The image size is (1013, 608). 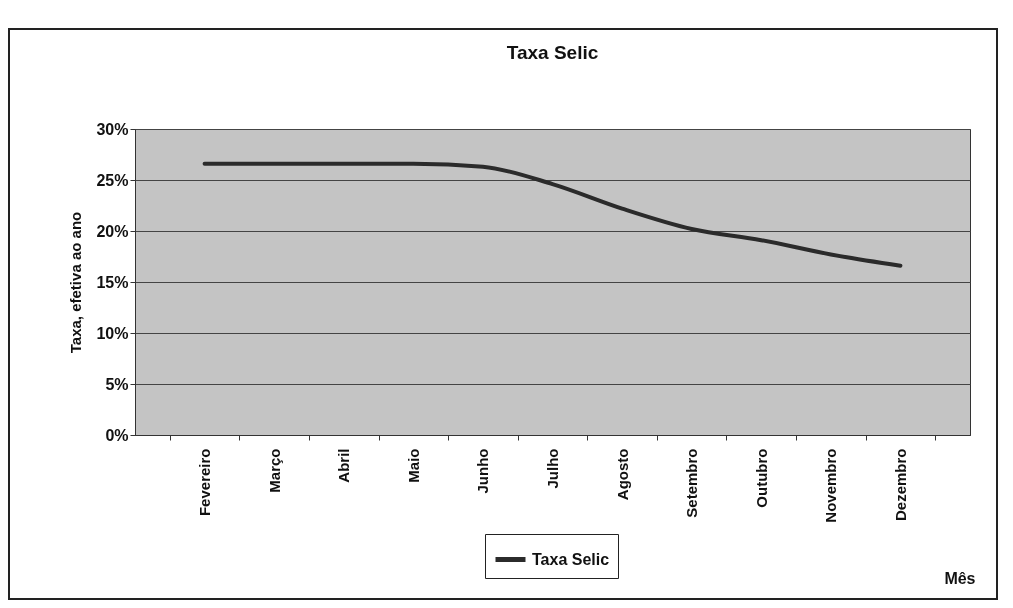 What do you see at coordinates (831, 485) in the screenshot?
I see `x-tick-label: Novembro` at bounding box center [831, 485].